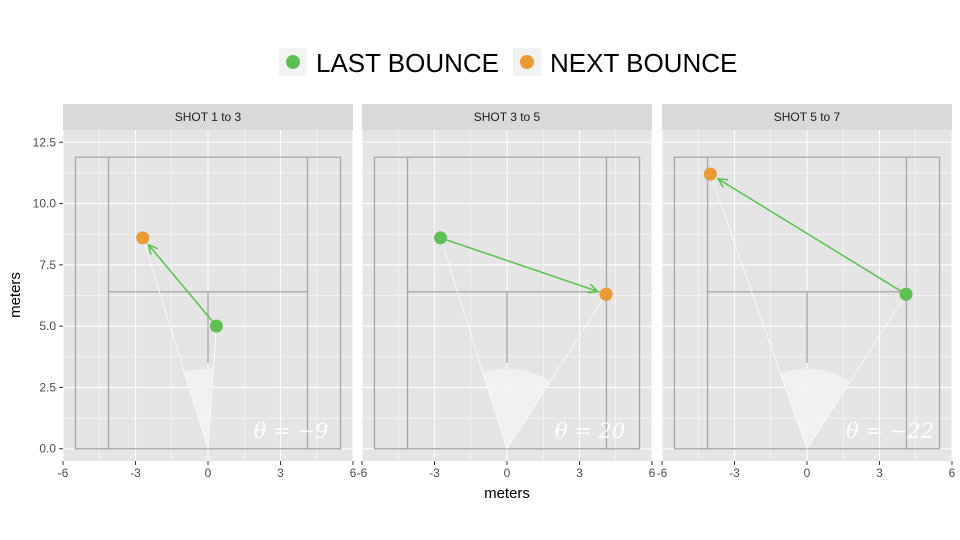 This screenshot has width=960, height=540. I want to click on legend-item-next-bounce: NEXT BOUNCE, so click(625, 63).